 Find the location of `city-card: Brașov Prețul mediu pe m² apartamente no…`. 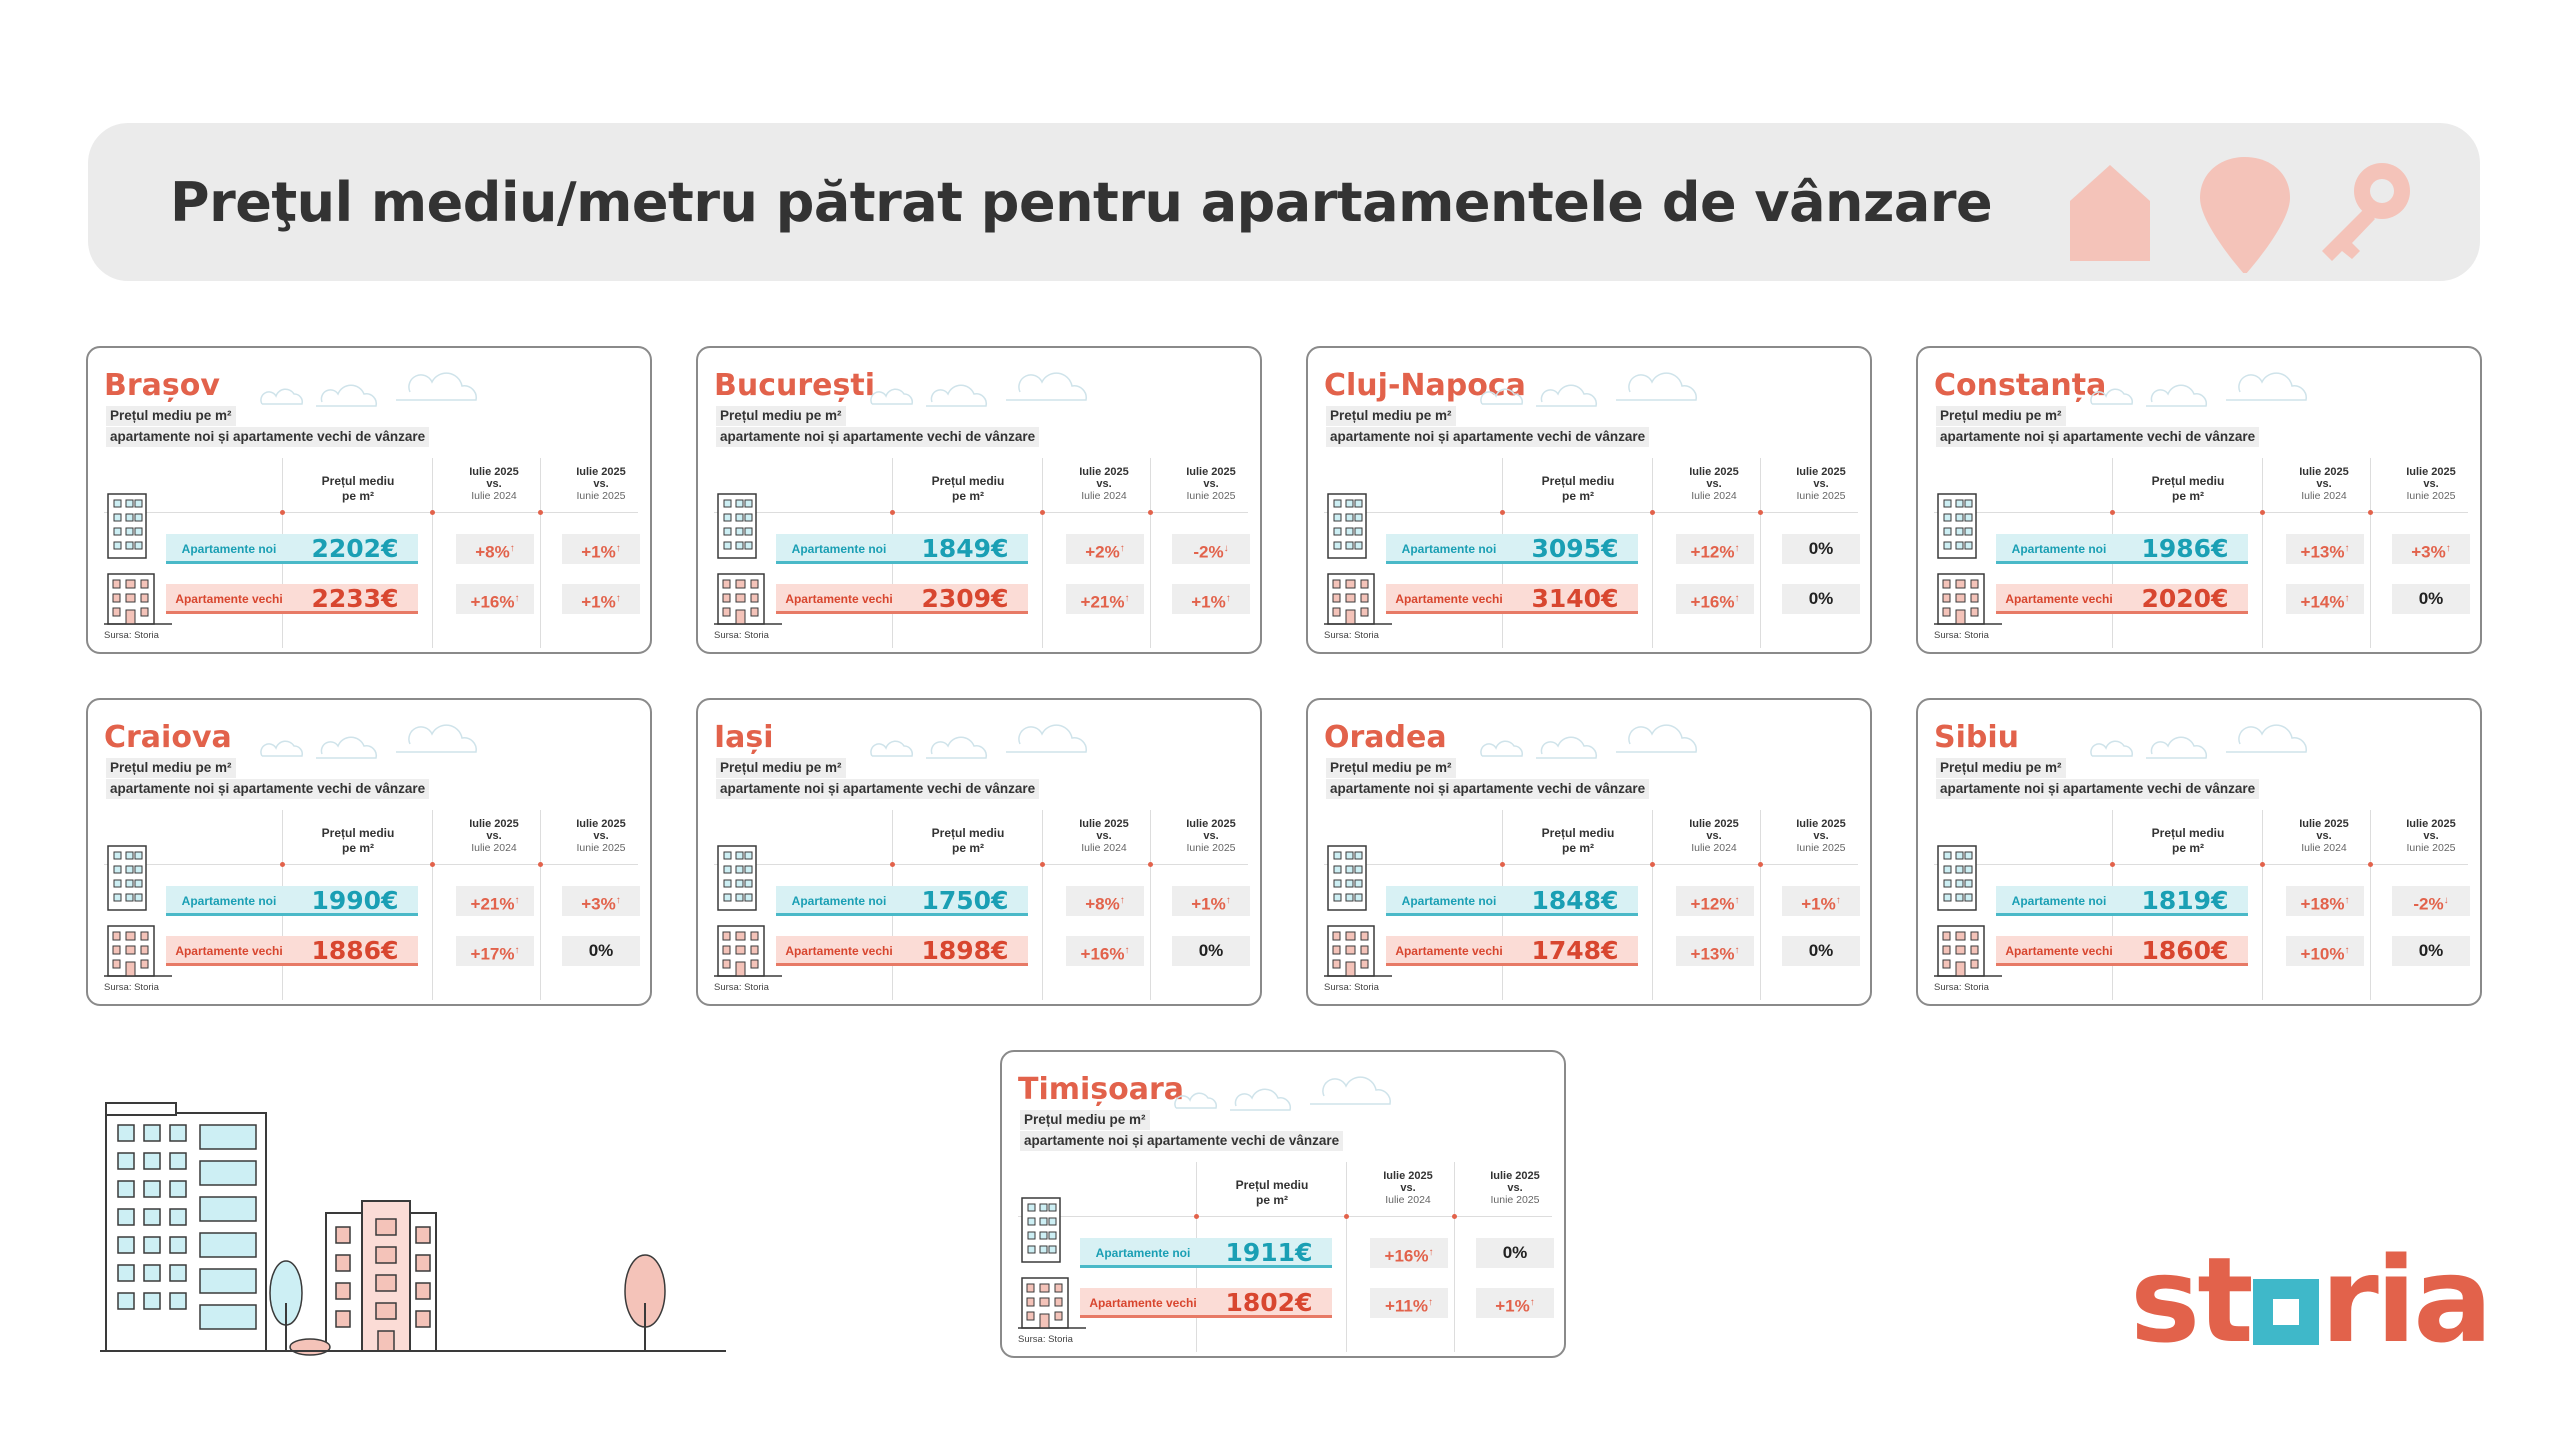

city-card: Brașov Prețul mediu pe m² apartamente no… is located at coordinates (369, 500).